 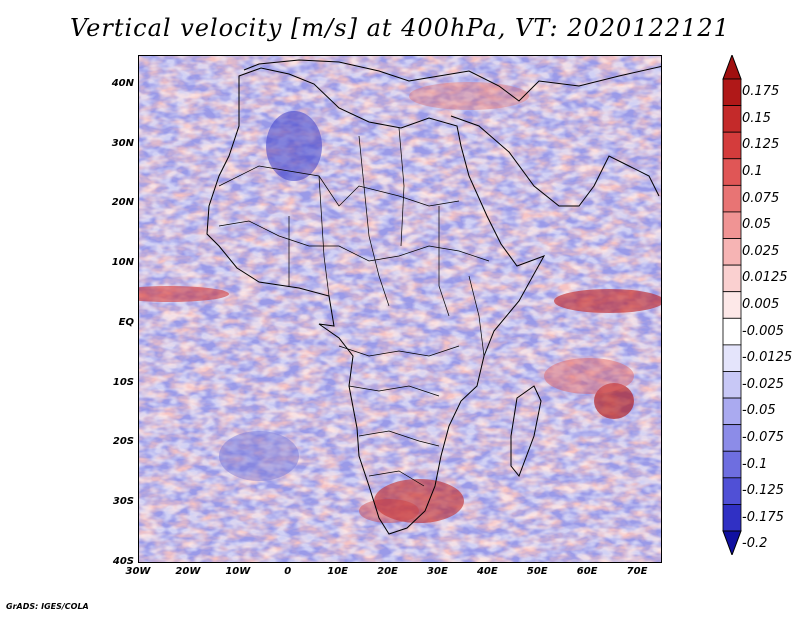 What do you see at coordinates (123, 502) in the screenshot?
I see `lat-tick-label: 30S` at bounding box center [123, 502].